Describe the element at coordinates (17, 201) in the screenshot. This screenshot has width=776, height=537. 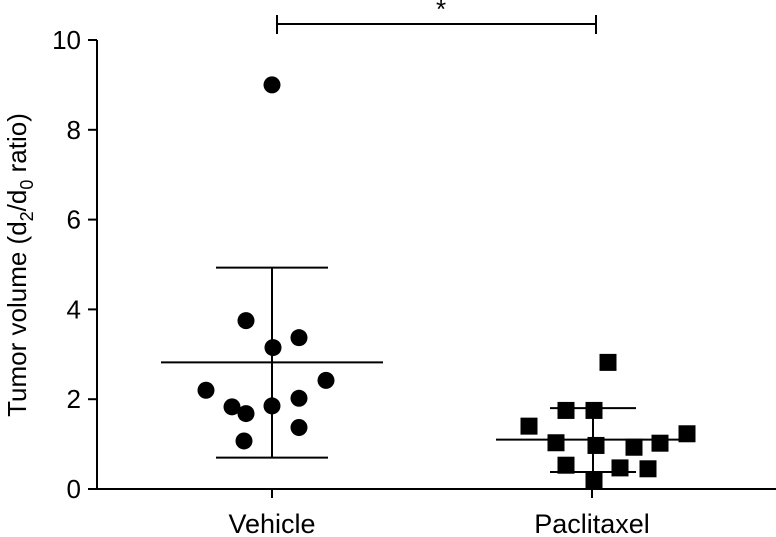
I see `y-axis-title-mid: /d` at that location.